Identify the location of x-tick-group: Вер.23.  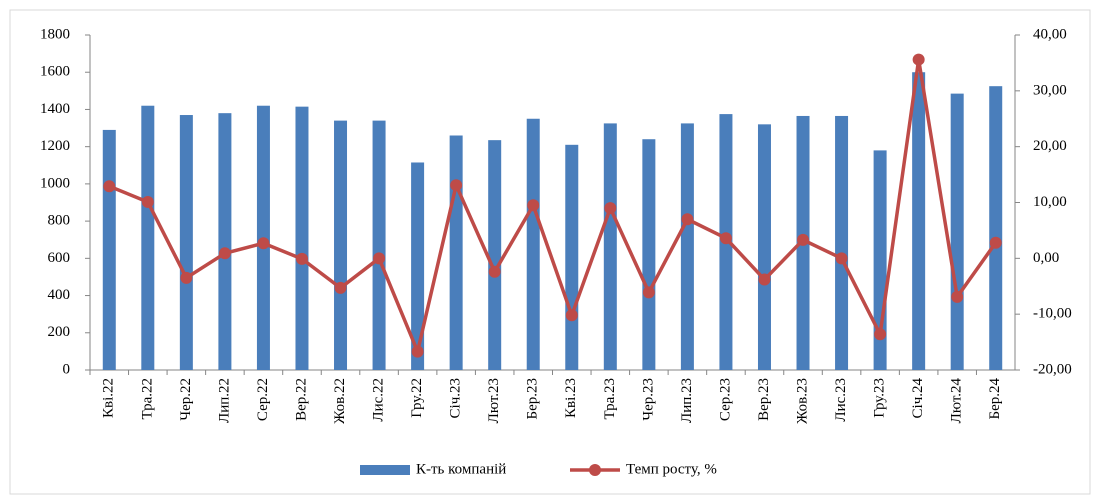
(764, 399).